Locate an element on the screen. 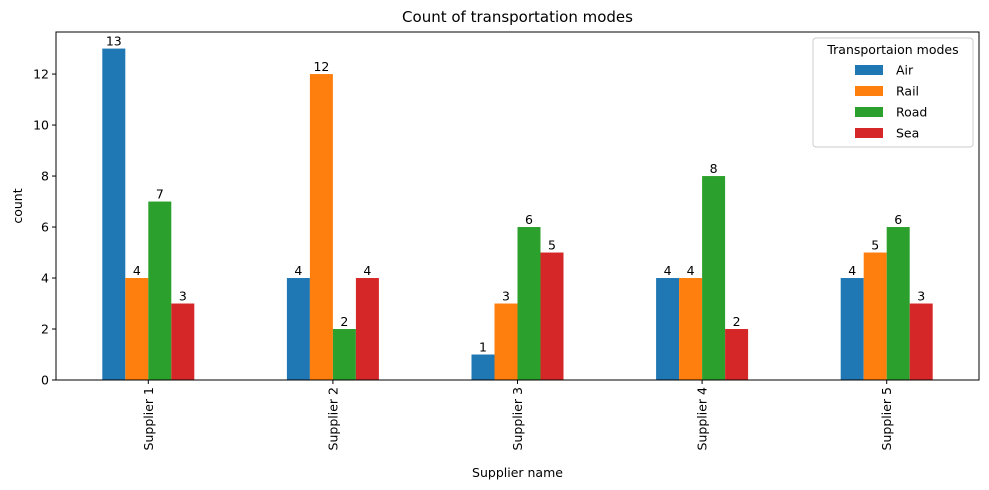  bar-label-sea-5: 3 is located at coordinates (921, 296).